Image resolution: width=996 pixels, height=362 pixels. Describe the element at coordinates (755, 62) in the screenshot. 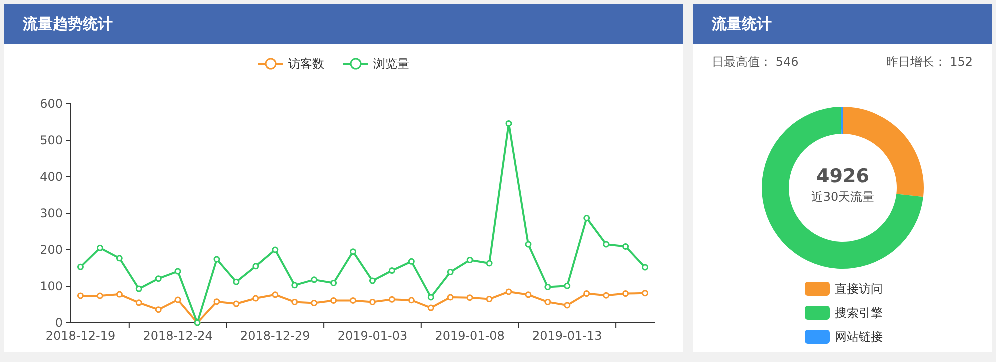

I see `text: 日最高值： 546` at that location.